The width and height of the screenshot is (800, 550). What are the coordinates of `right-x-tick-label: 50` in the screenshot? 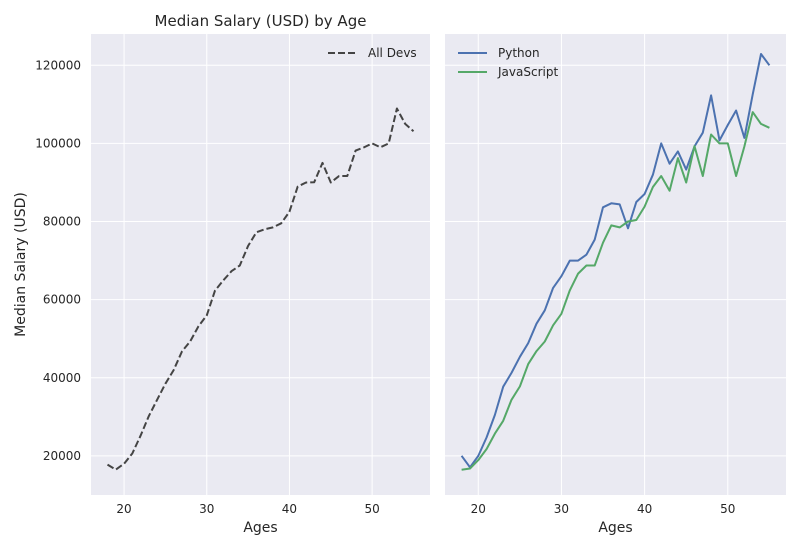 It's located at (727, 509).